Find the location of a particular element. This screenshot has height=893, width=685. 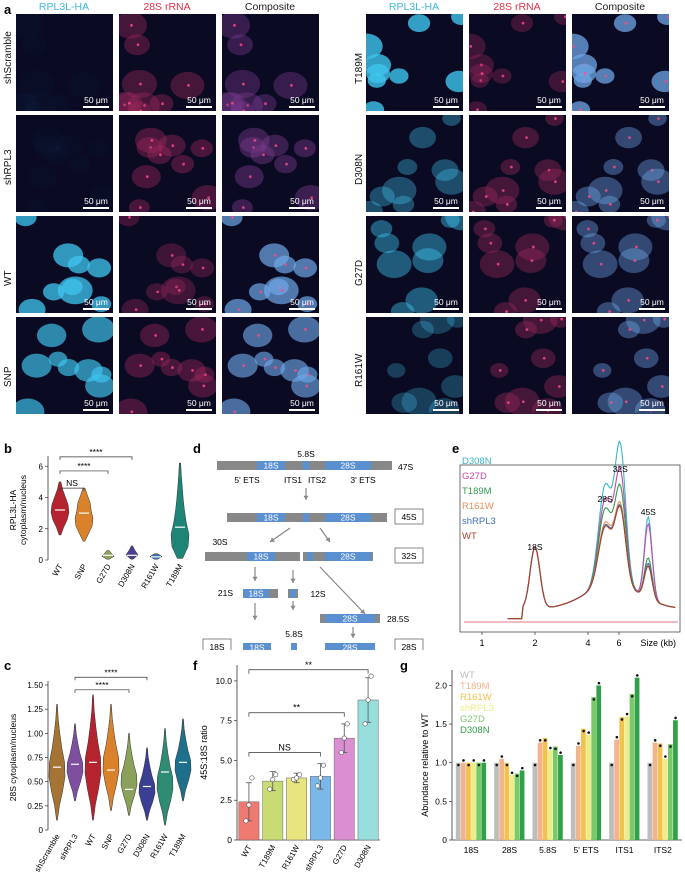

y-tick-label: 6 is located at coordinates (41, 466).